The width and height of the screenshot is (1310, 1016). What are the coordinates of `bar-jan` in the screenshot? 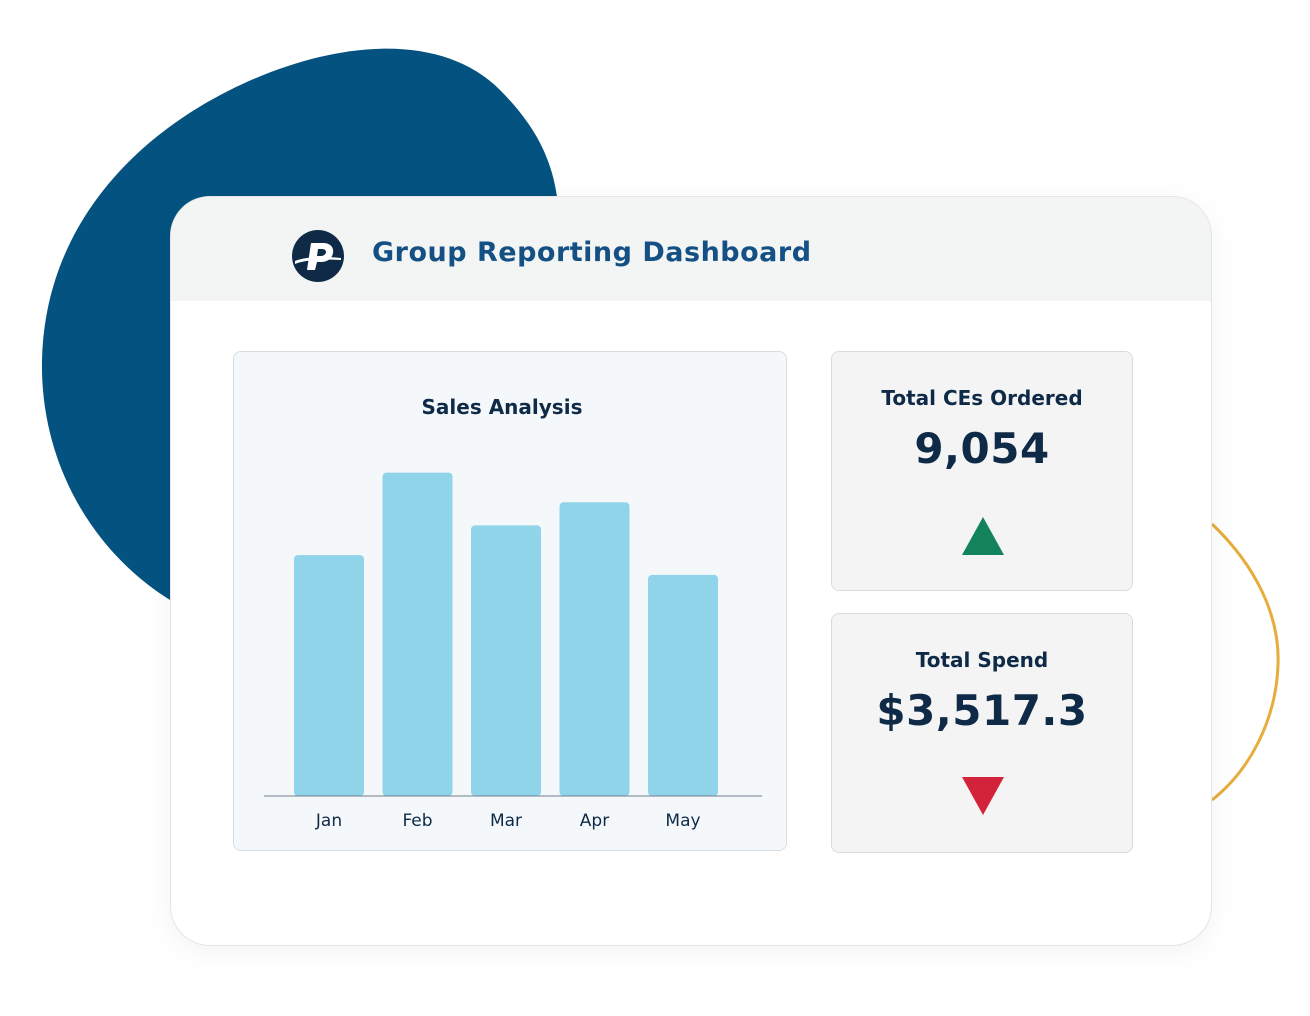 It's located at (329, 675).